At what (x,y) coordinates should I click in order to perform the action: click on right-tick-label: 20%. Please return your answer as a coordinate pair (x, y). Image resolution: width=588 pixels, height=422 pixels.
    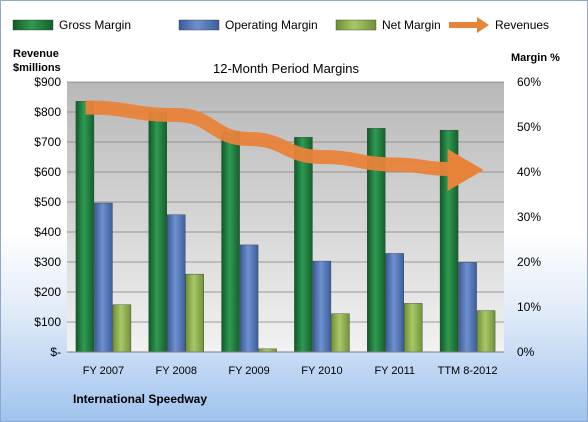
    Looking at the image, I should click on (529, 262).